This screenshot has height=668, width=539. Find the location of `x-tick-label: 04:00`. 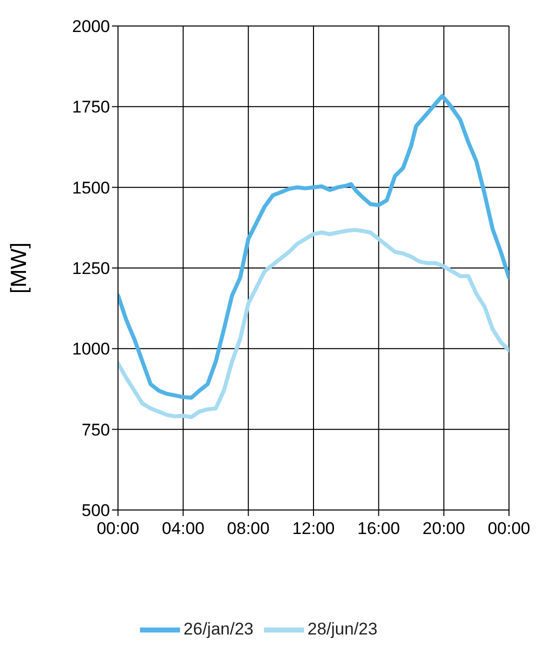

x-tick-label: 04:00 is located at coordinates (183, 528).